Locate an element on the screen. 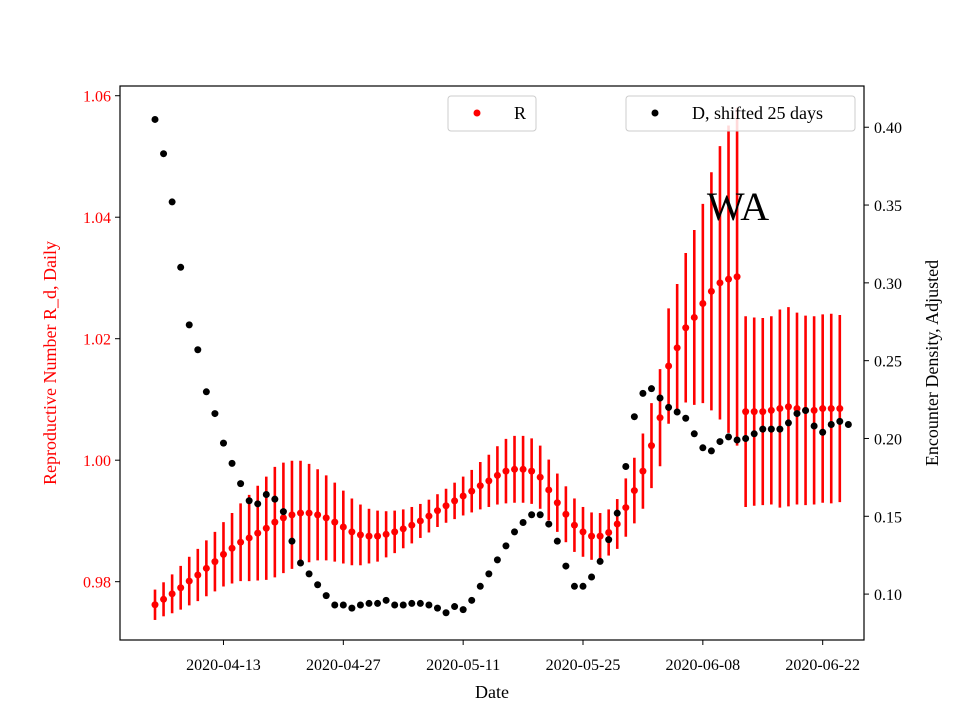  left-y-tick-label: 1.06 is located at coordinates (97, 97).